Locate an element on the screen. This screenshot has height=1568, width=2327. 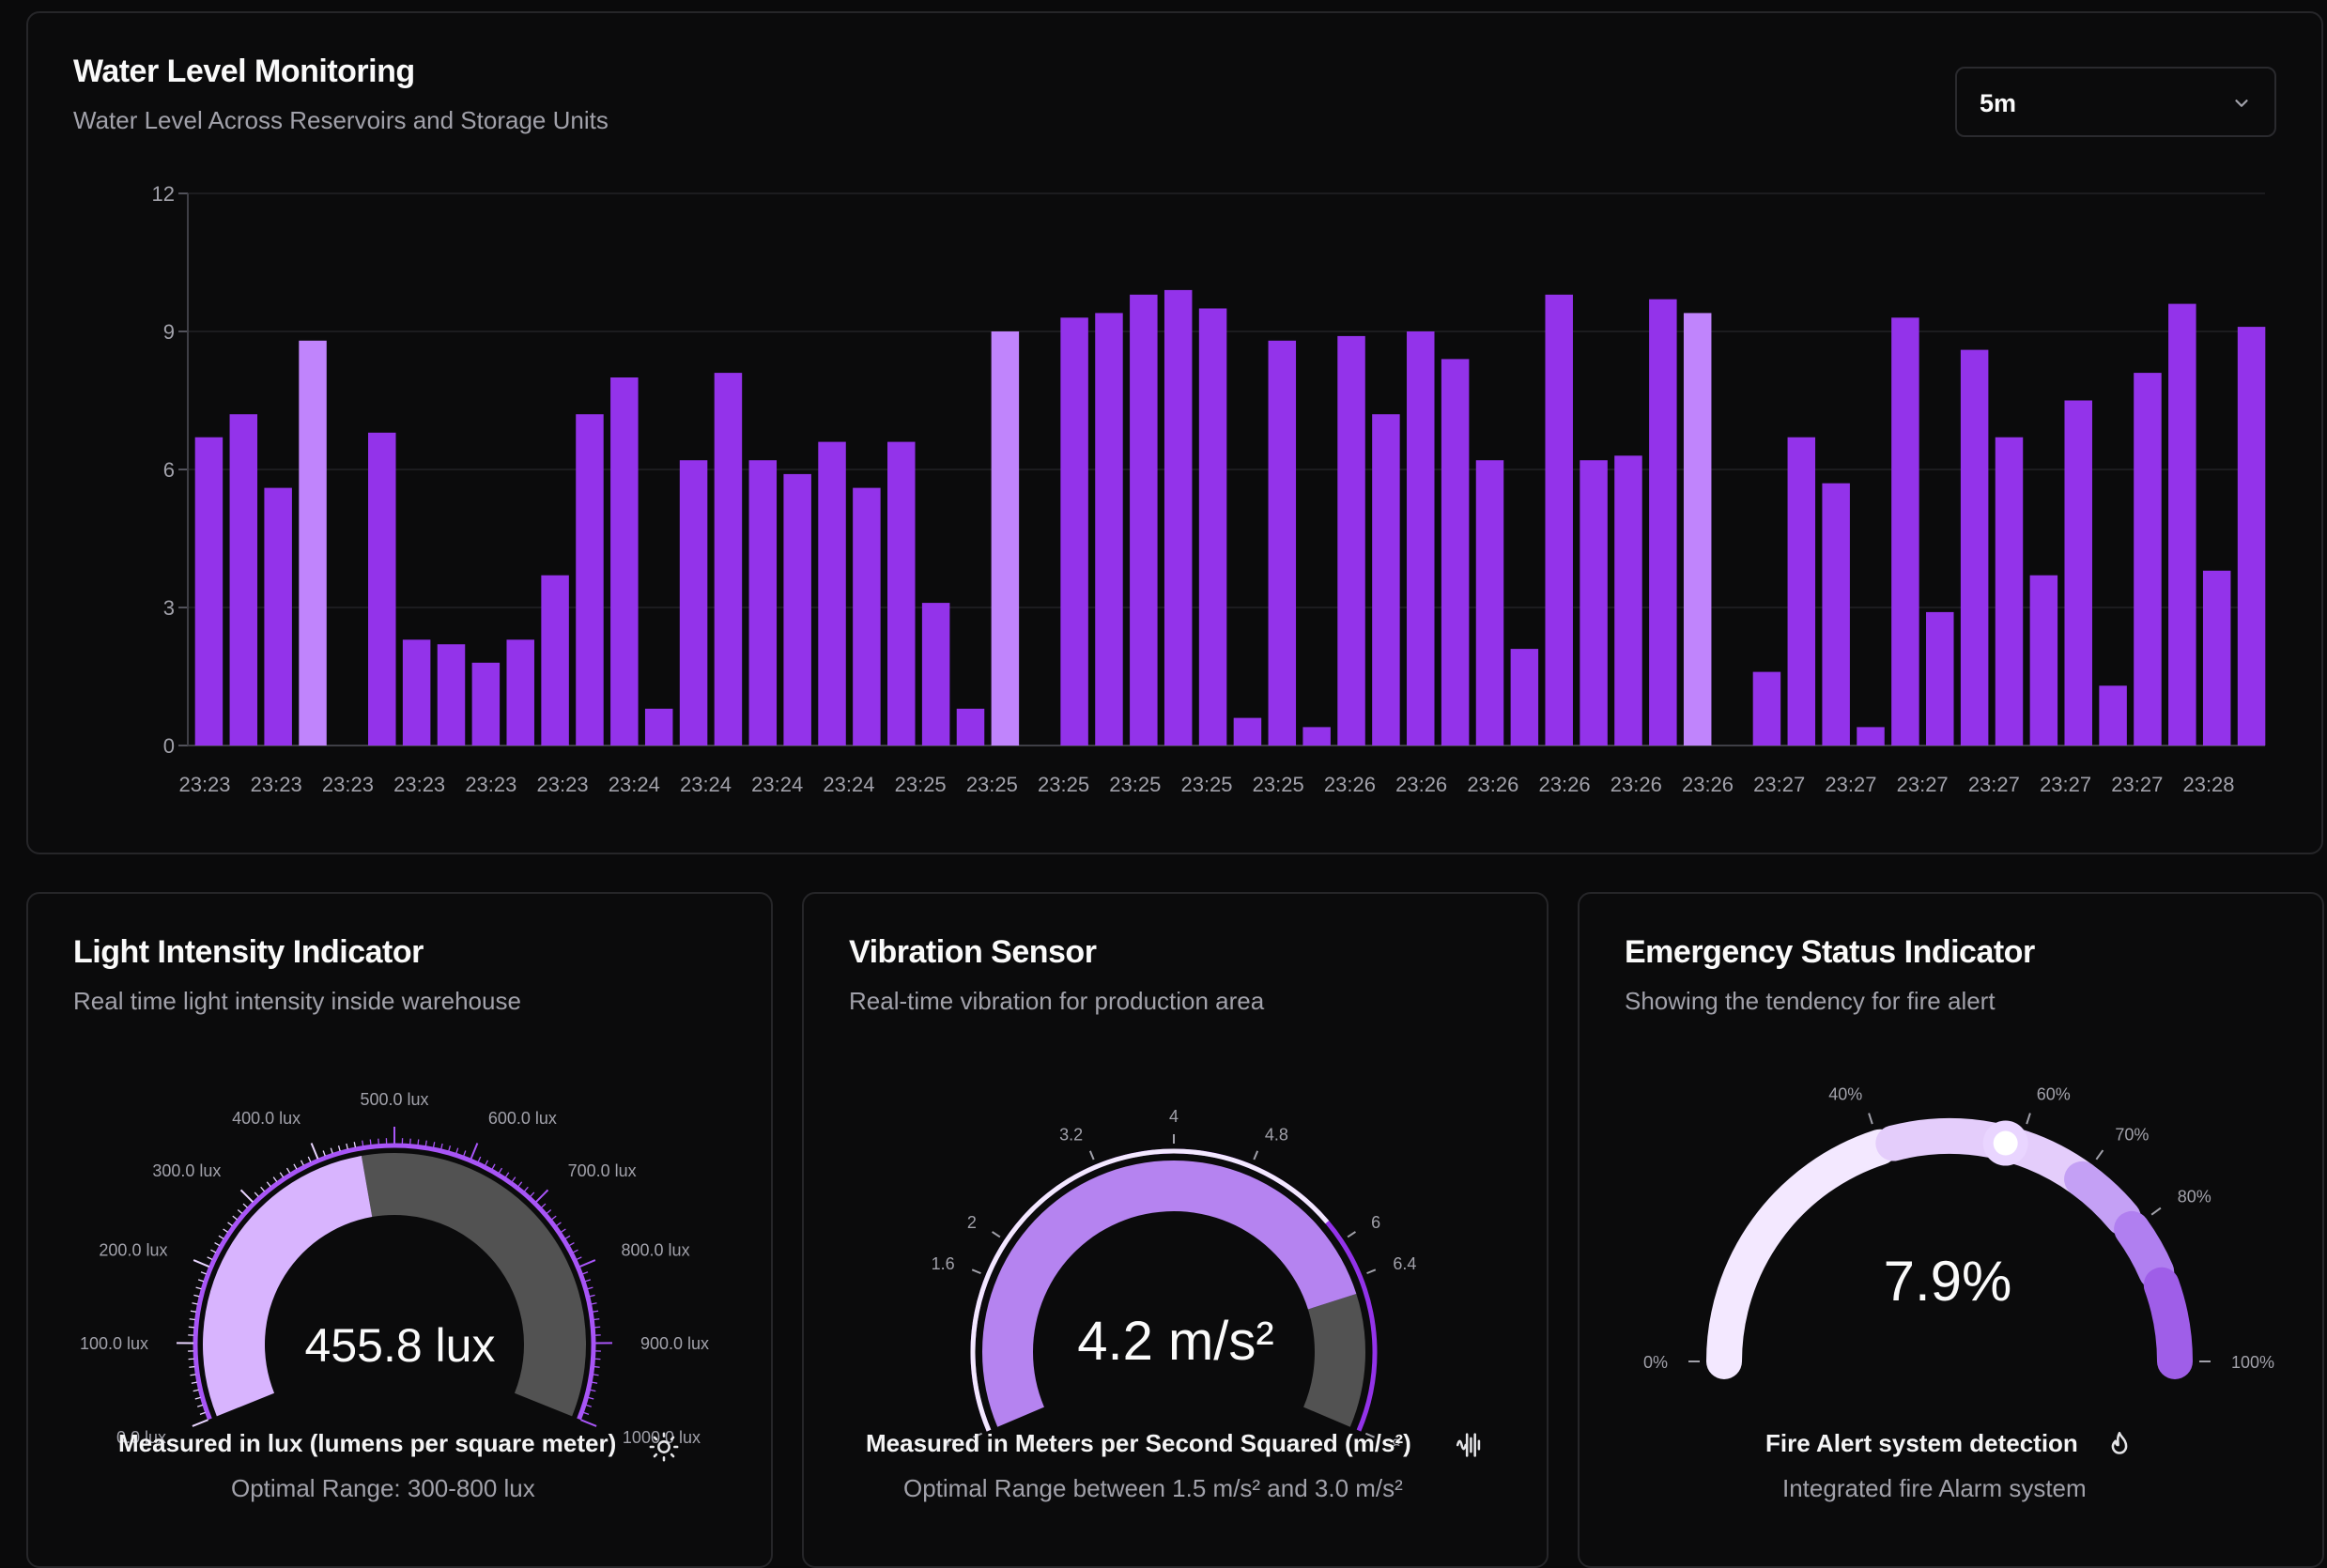
x-tick-label: 23:27 is located at coordinates (1923, 784).